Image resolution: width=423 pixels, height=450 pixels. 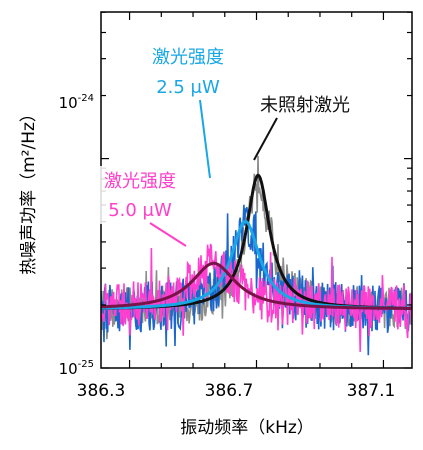 What do you see at coordinates (140, 181) in the screenshot?
I see `annotation-5-0uw-line1: 激光强度` at bounding box center [140, 181].